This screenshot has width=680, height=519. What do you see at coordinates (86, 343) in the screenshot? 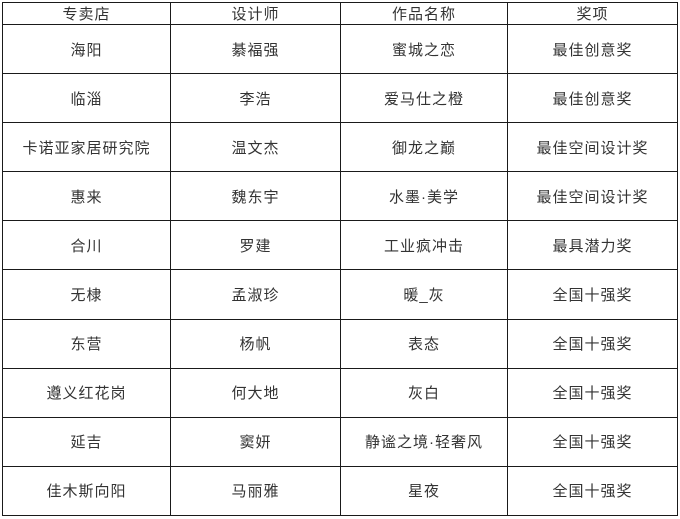
I see `table-cell: 东营` at bounding box center [86, 343].